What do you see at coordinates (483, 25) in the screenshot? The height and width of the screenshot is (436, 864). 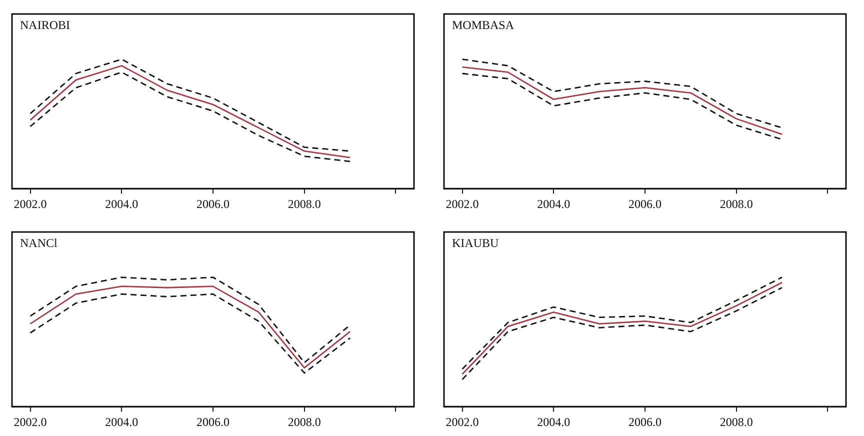 I see `chart-title: MOMBASA` at bounding box center [483, 25].